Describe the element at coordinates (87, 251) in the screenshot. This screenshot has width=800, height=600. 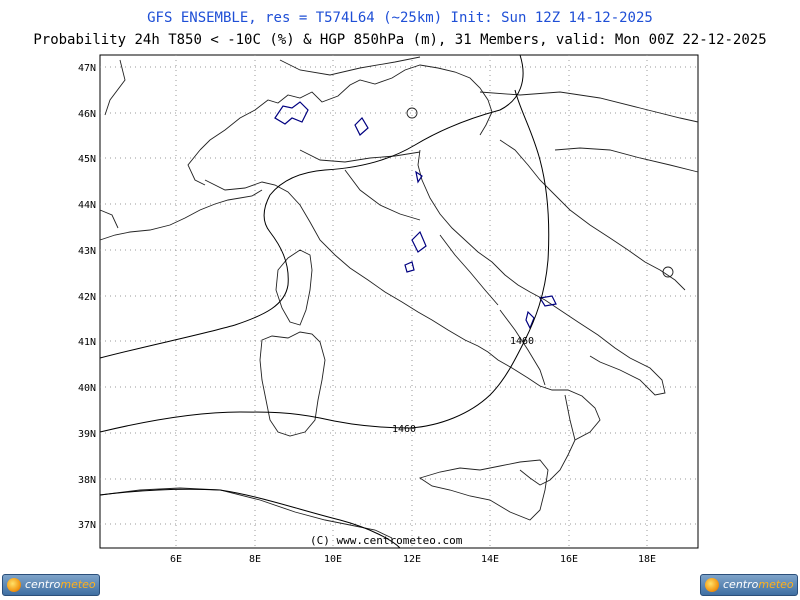
I see `lat-label: 43N` at that location.